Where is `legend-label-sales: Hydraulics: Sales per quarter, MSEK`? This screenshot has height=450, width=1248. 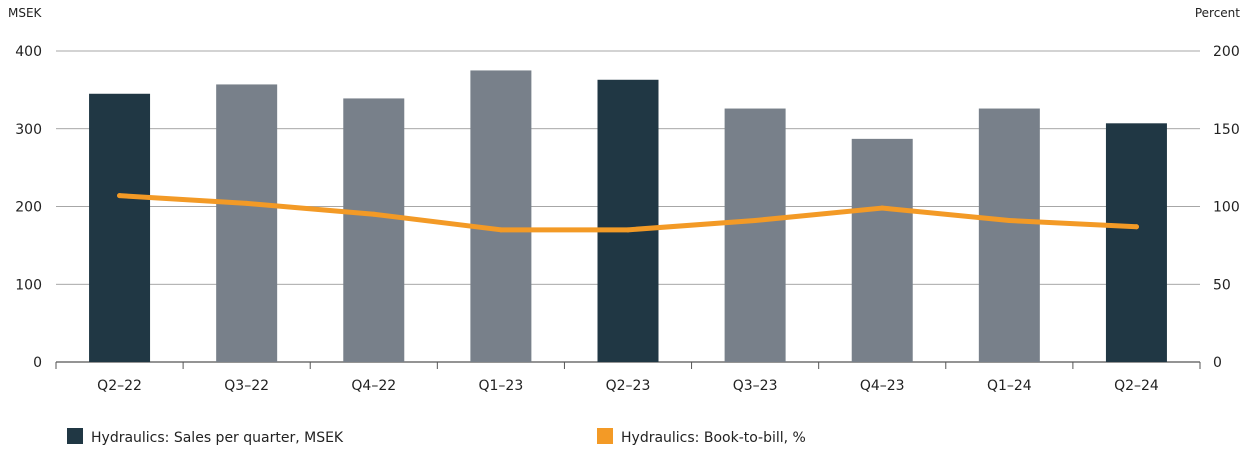
legend-label-sales: Hydraulics: Sales per quarter, MSEK is located at coordinates (217, 438).